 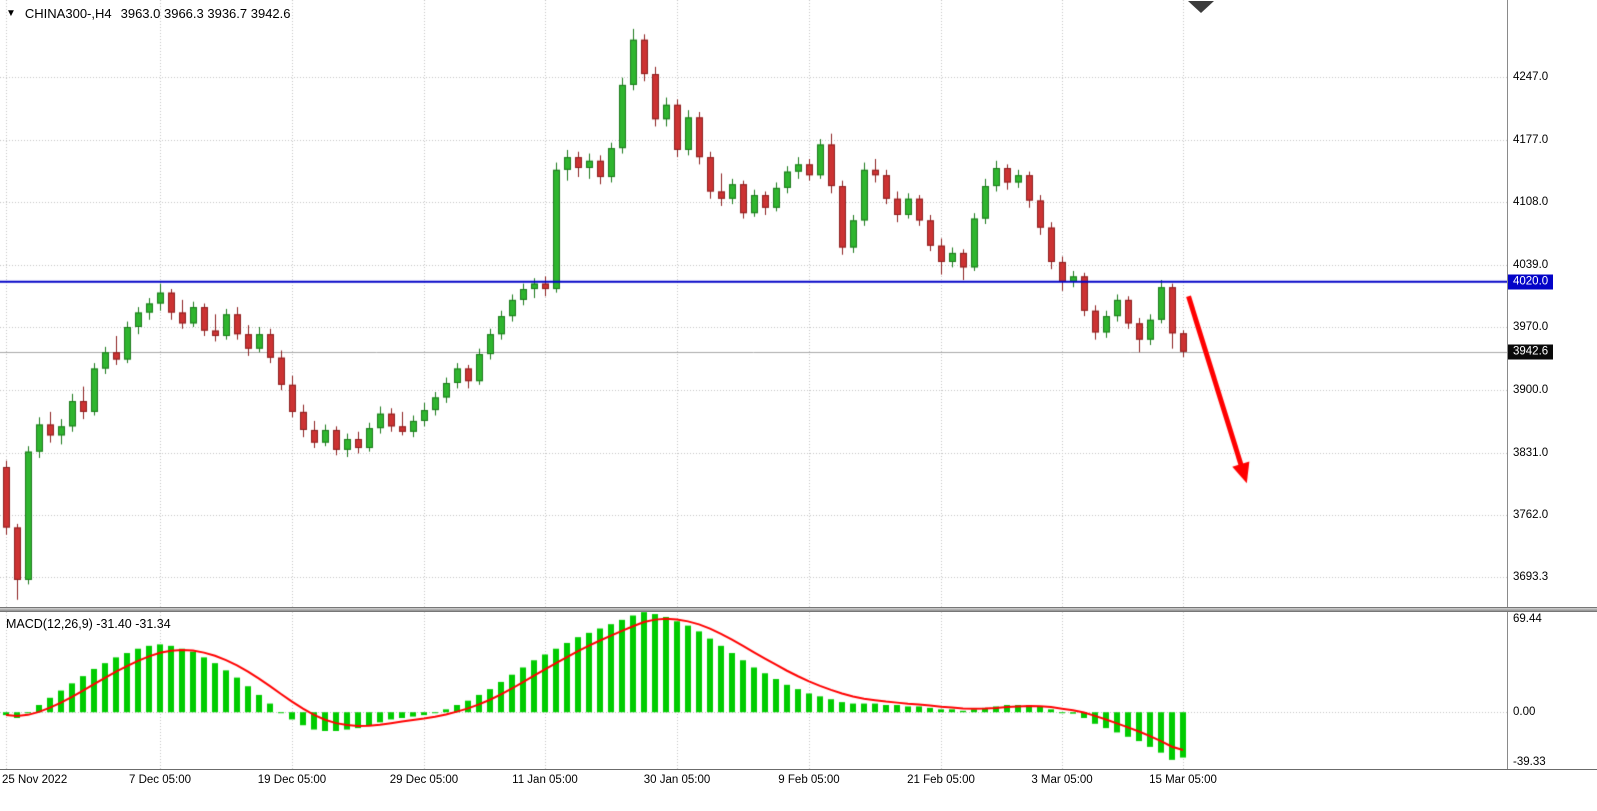 I want to click on price-axis-label: 3970.0, so click(x=1531, y=326).